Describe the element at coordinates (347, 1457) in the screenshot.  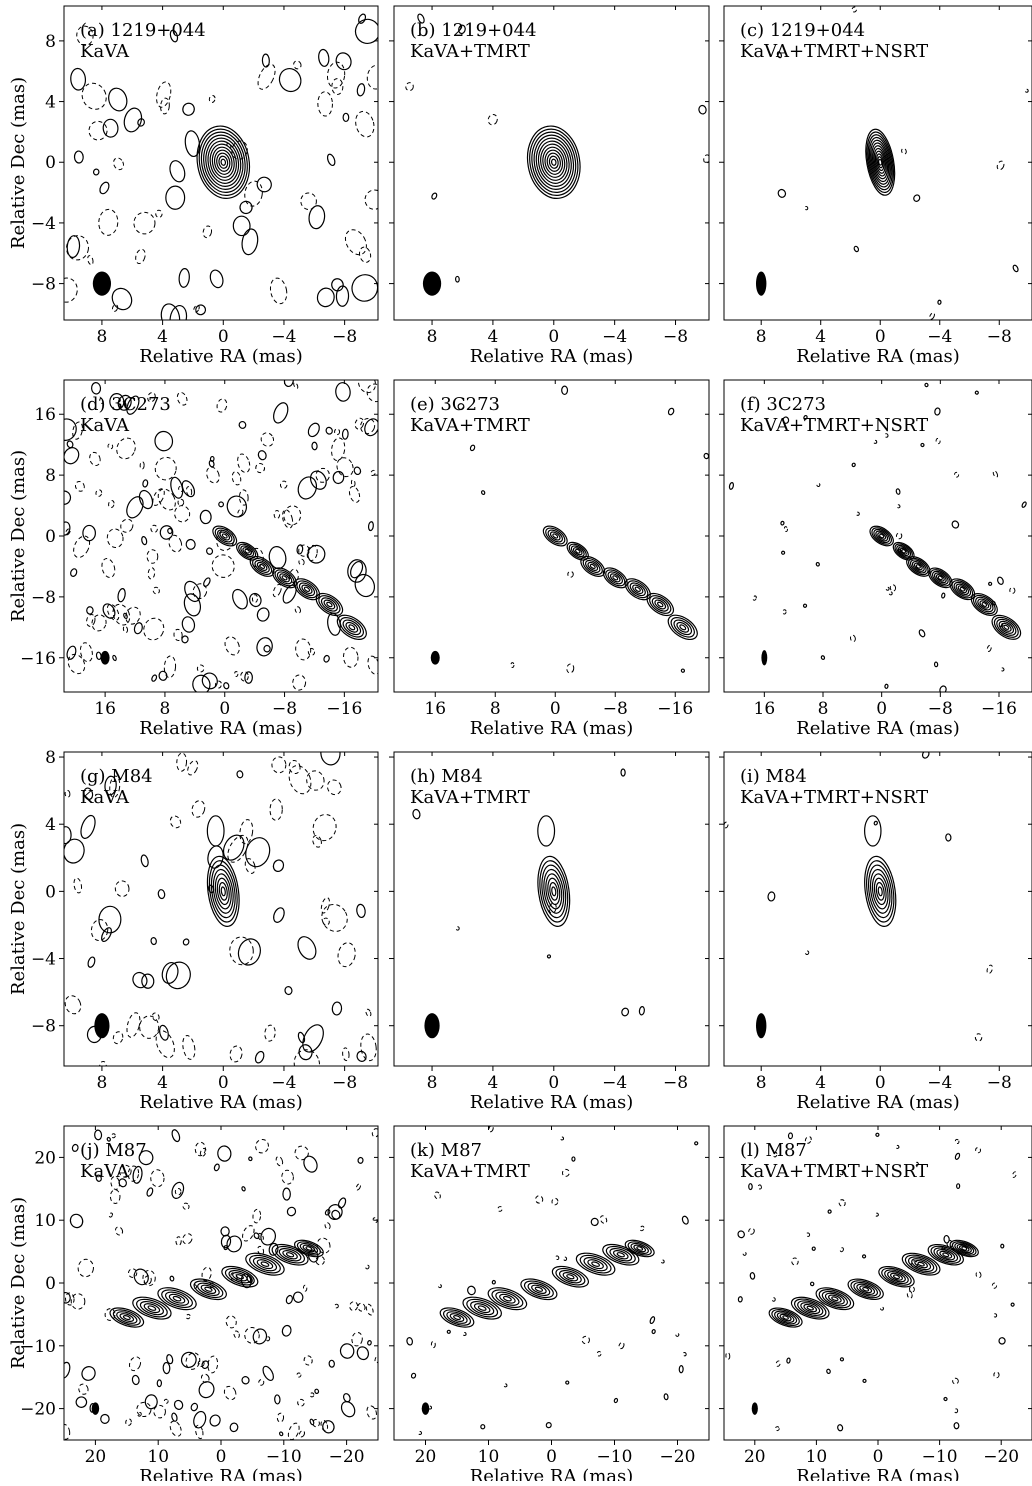
I see `x-tick-label: −20` at that location.